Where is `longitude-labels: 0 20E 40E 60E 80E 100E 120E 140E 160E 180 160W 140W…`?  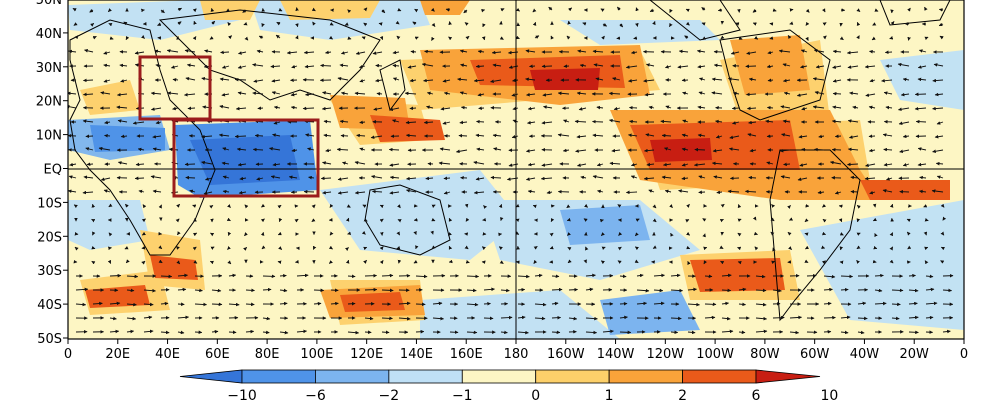 longitude-labels: 0 20E 40E 60E 80E 100E 120E 140E 160E 180 160W 140W… is located at coordinates (516, 350).